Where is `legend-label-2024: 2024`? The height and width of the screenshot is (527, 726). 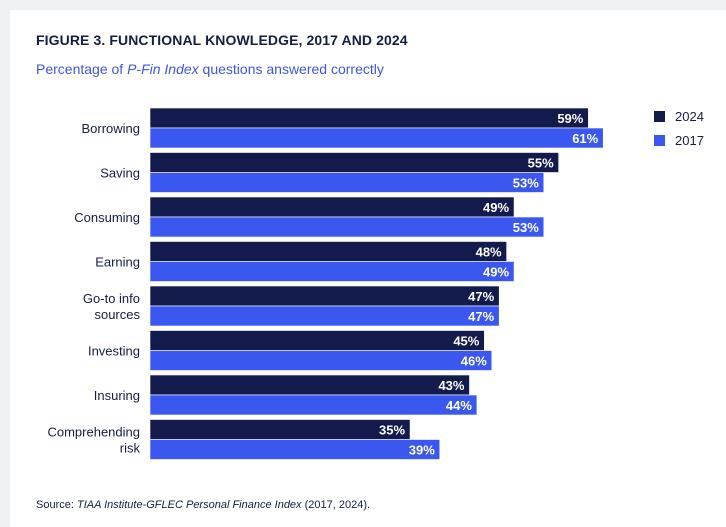
legend-label-2024: 2024 is located at coordinates (689, 116).